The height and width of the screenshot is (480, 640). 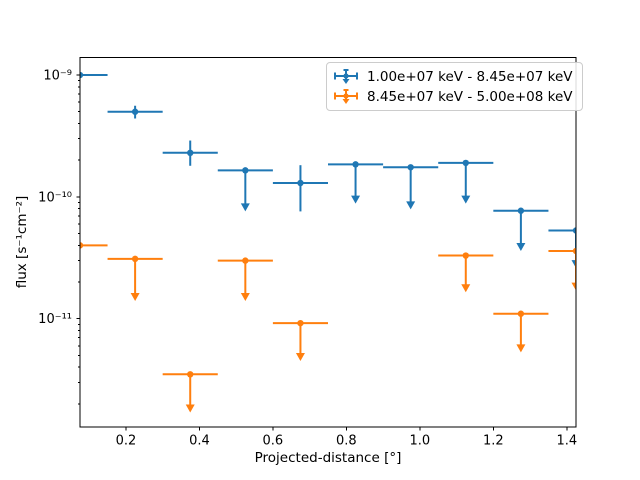 What do you see at coordinates (273, 441) in the screenshot?
I see `x-tick-label: 0.6` at bounding box center [273, 441].